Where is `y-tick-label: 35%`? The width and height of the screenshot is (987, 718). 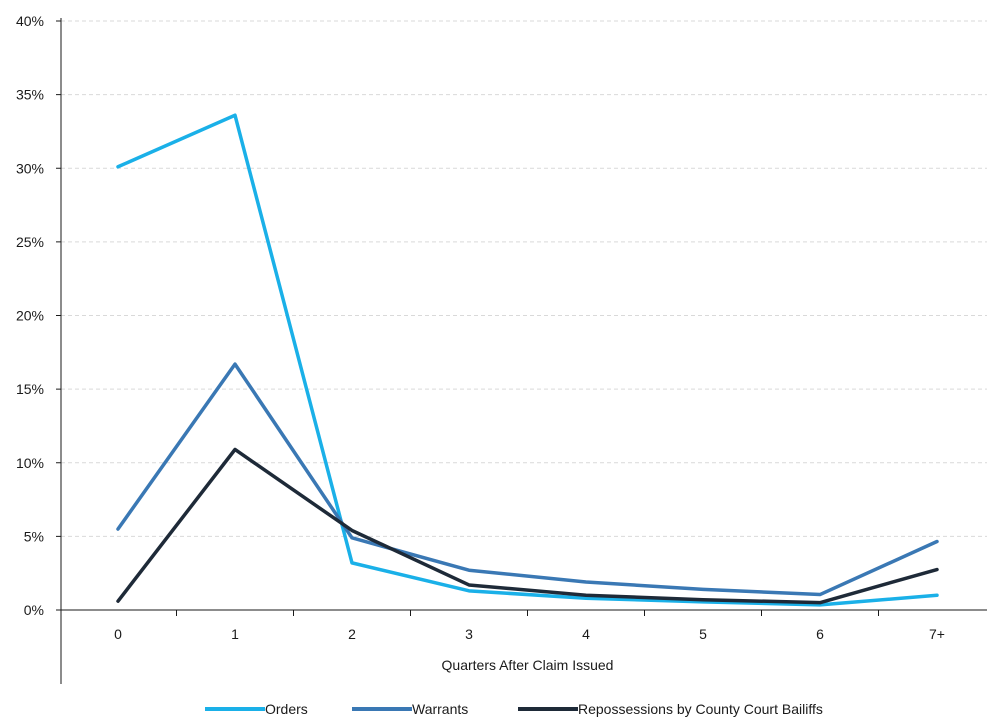 y-tick-label: 35% is located at coordinates (30, 95).